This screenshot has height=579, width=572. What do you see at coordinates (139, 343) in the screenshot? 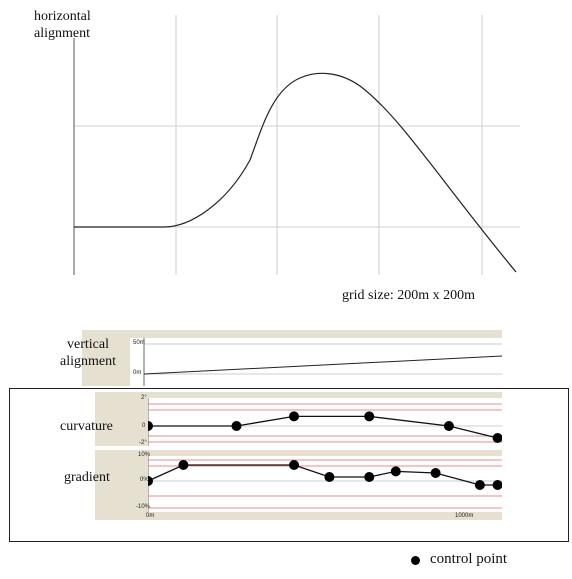
I see `vertical-tick-top: 50m` at bounding box center [139, 343].